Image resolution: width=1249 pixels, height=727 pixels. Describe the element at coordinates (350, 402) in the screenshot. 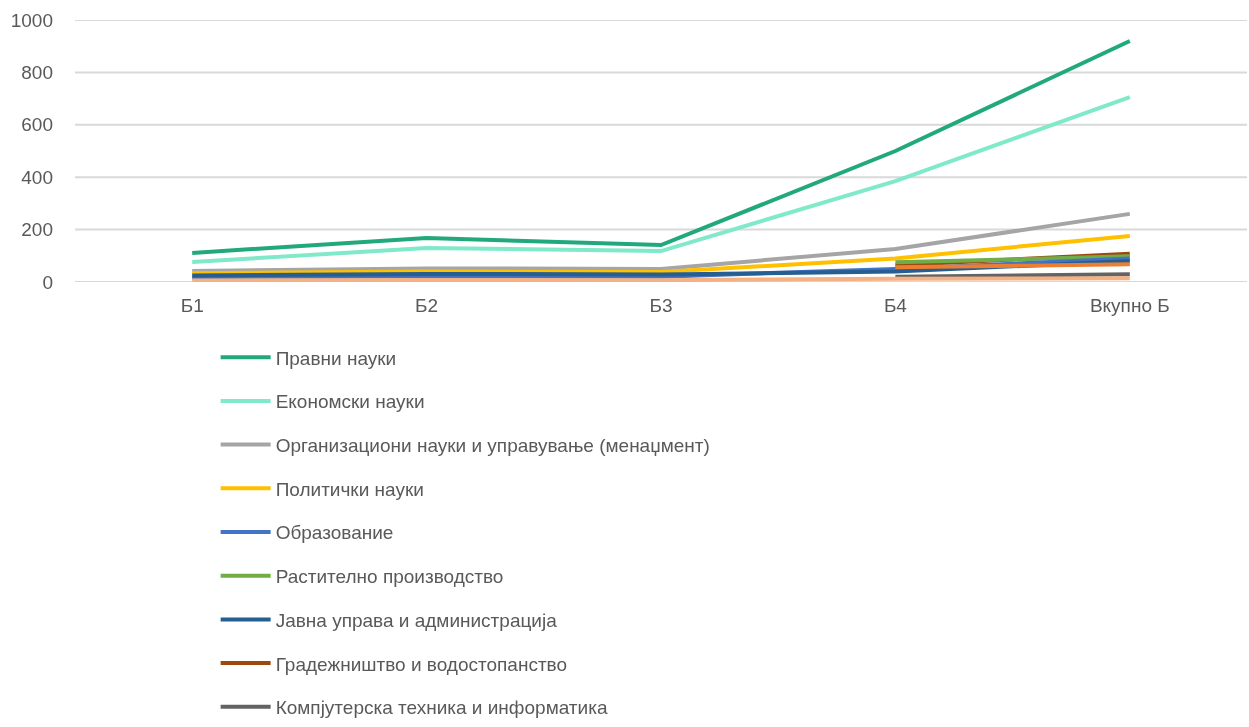

I see `legend-label: Економски науки` at that location.